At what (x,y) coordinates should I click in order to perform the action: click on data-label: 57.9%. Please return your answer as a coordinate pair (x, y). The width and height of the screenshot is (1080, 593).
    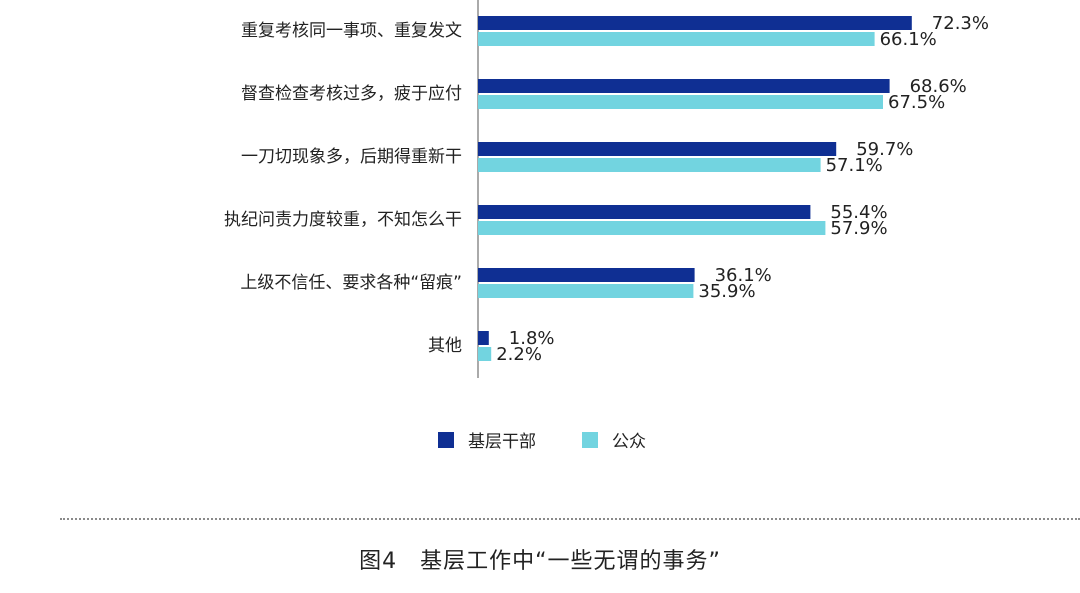
    Looking at the image, I should click on (858, 228).